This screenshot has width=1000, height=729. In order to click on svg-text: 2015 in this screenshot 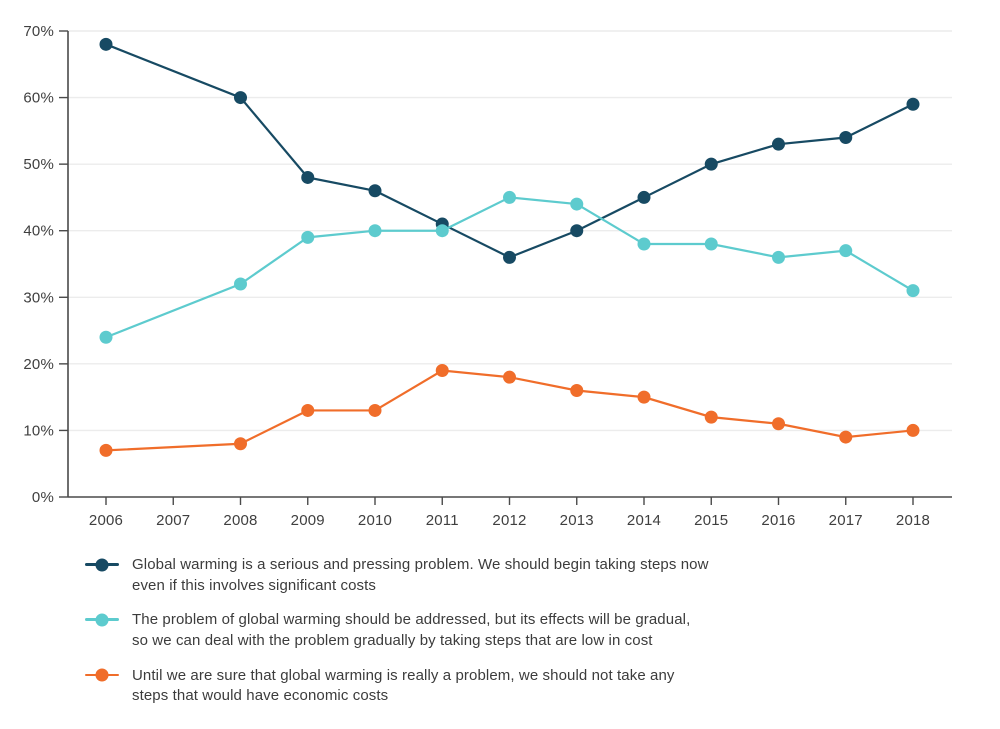, I will do `click(711, 520)`.